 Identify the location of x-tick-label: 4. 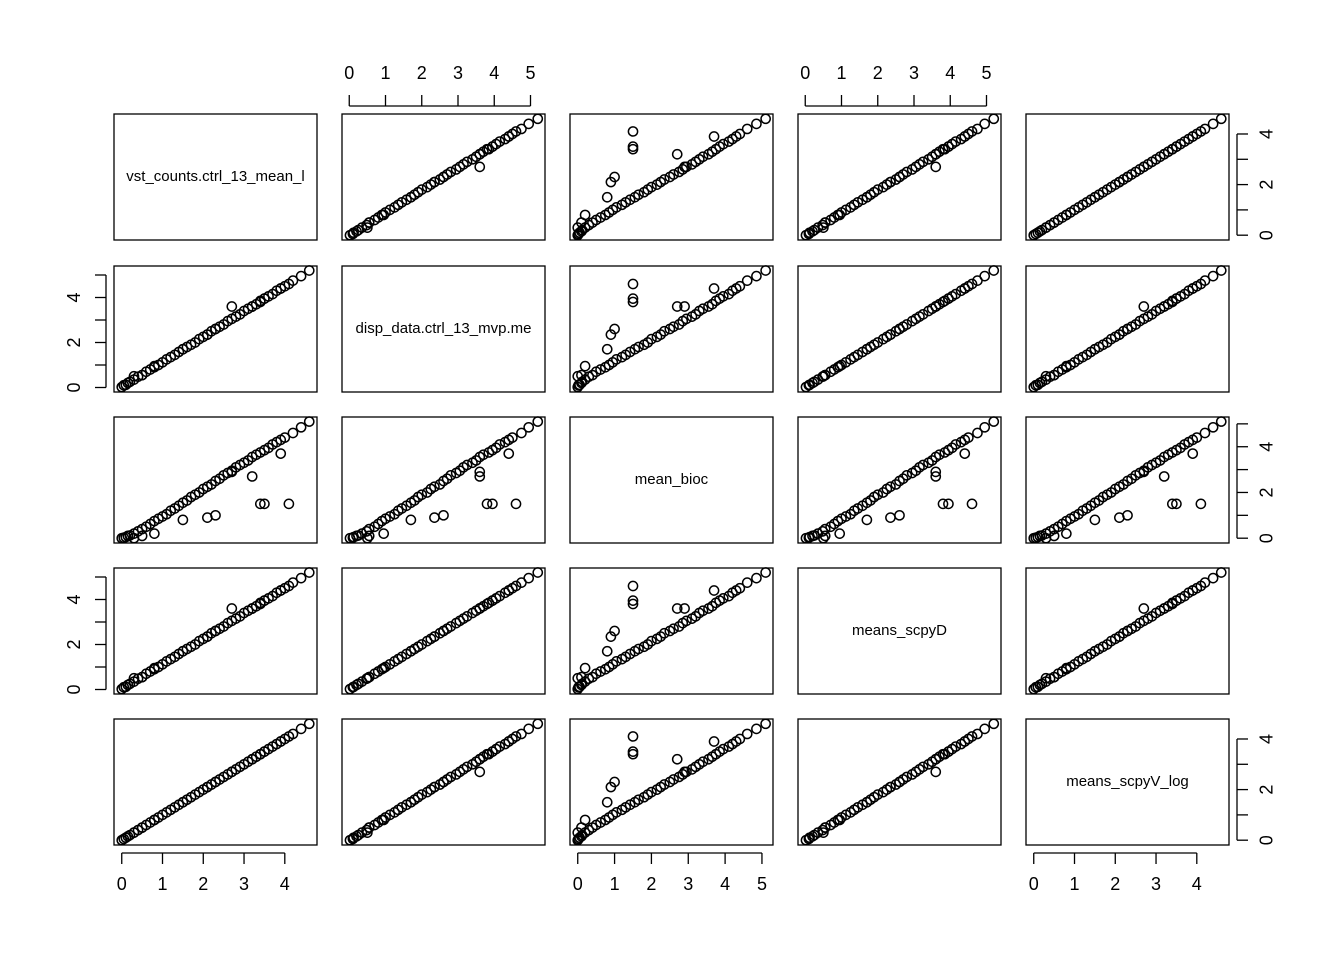
(950, 73).